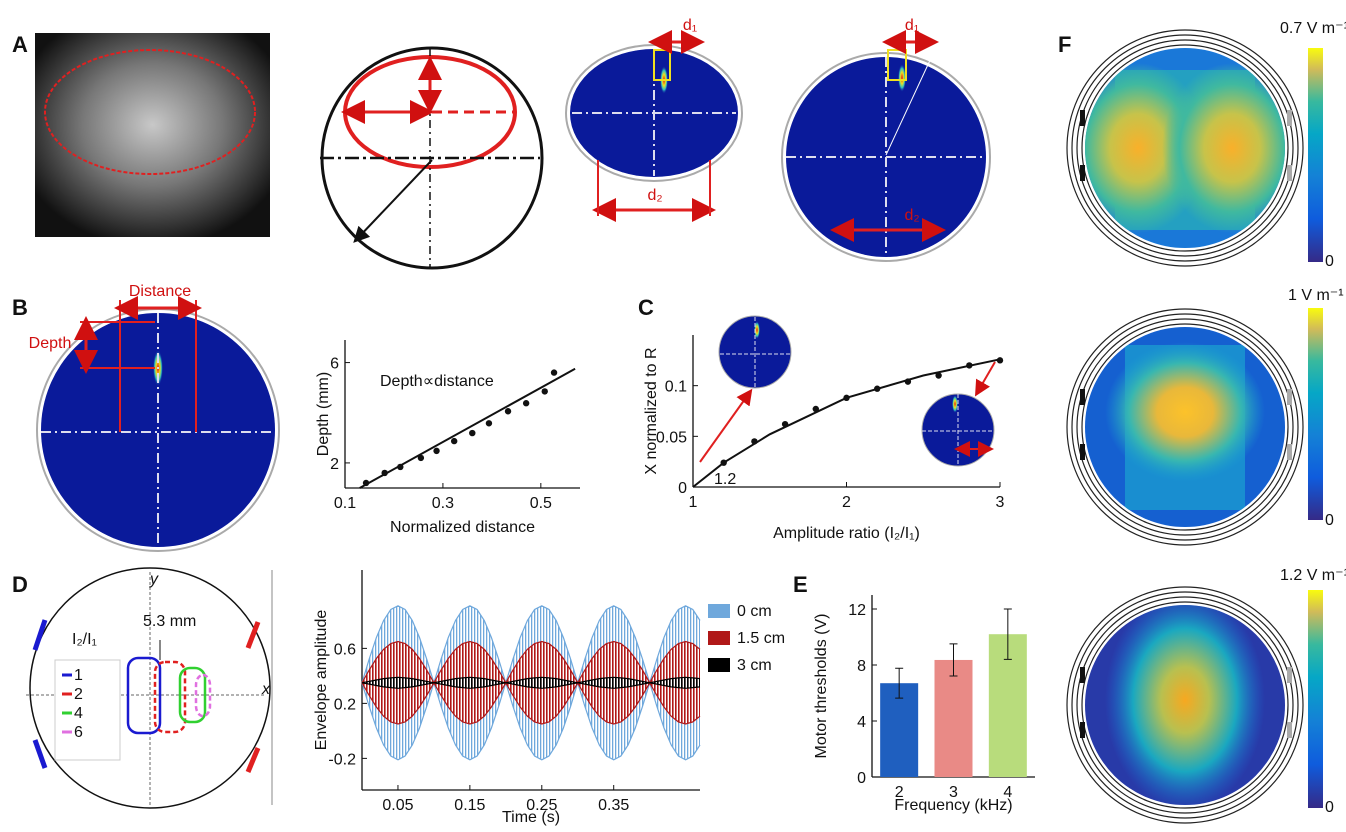  Describe the element at coordinates (821, 686) in the screenshot. I see `y-axis-label: Motor thresholds (V)` at that location.